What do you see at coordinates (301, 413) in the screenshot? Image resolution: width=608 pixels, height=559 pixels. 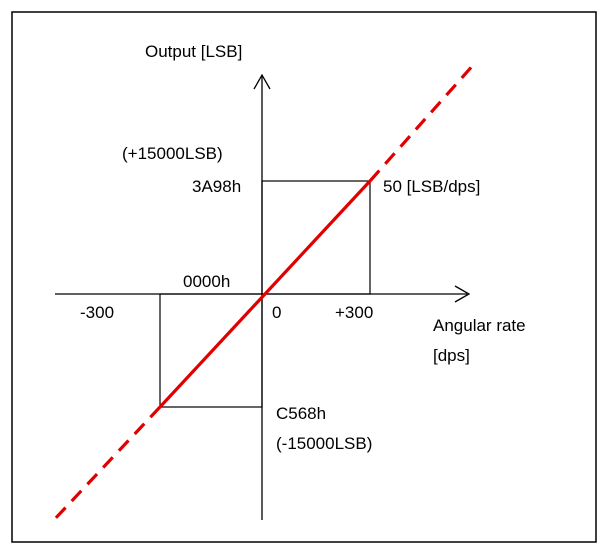 I see `negative-output-hex: C568h` at bounding box center [301, 413].